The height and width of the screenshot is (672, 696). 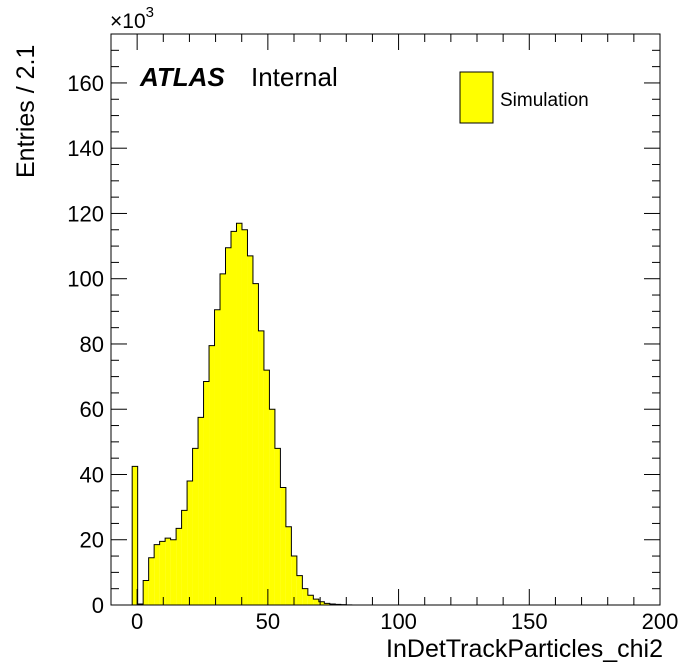 What do you see at coordinates (26, 111) in the screenshot?
I see `y-axis-title: Entries / 2.1` at bounding box center [26, 111].